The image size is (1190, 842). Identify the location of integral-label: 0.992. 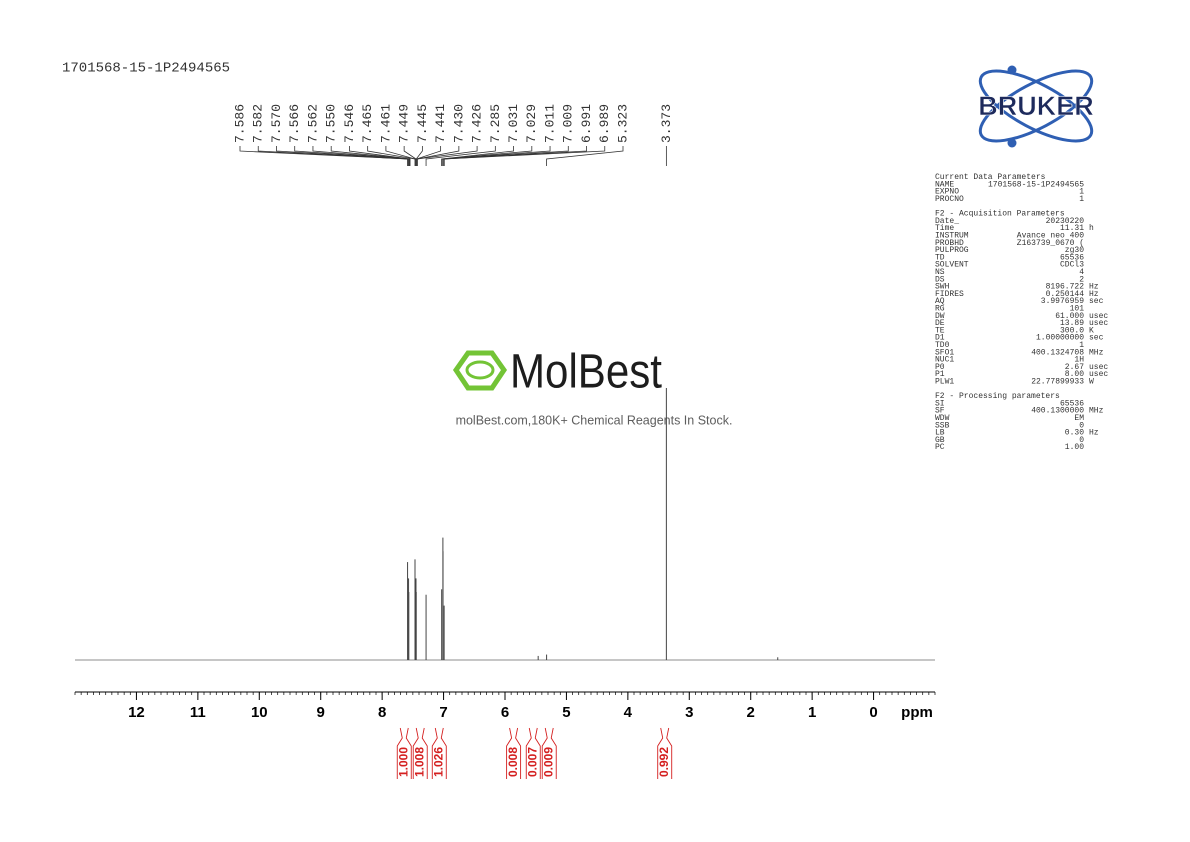
(664, 762).